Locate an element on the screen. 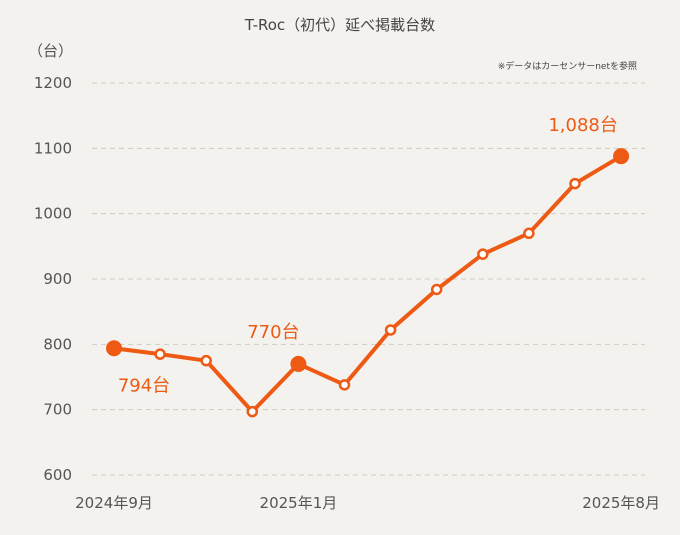 This screenshot has height=535, width=680. data-label: 770台 is located at coordinates (273, 332).